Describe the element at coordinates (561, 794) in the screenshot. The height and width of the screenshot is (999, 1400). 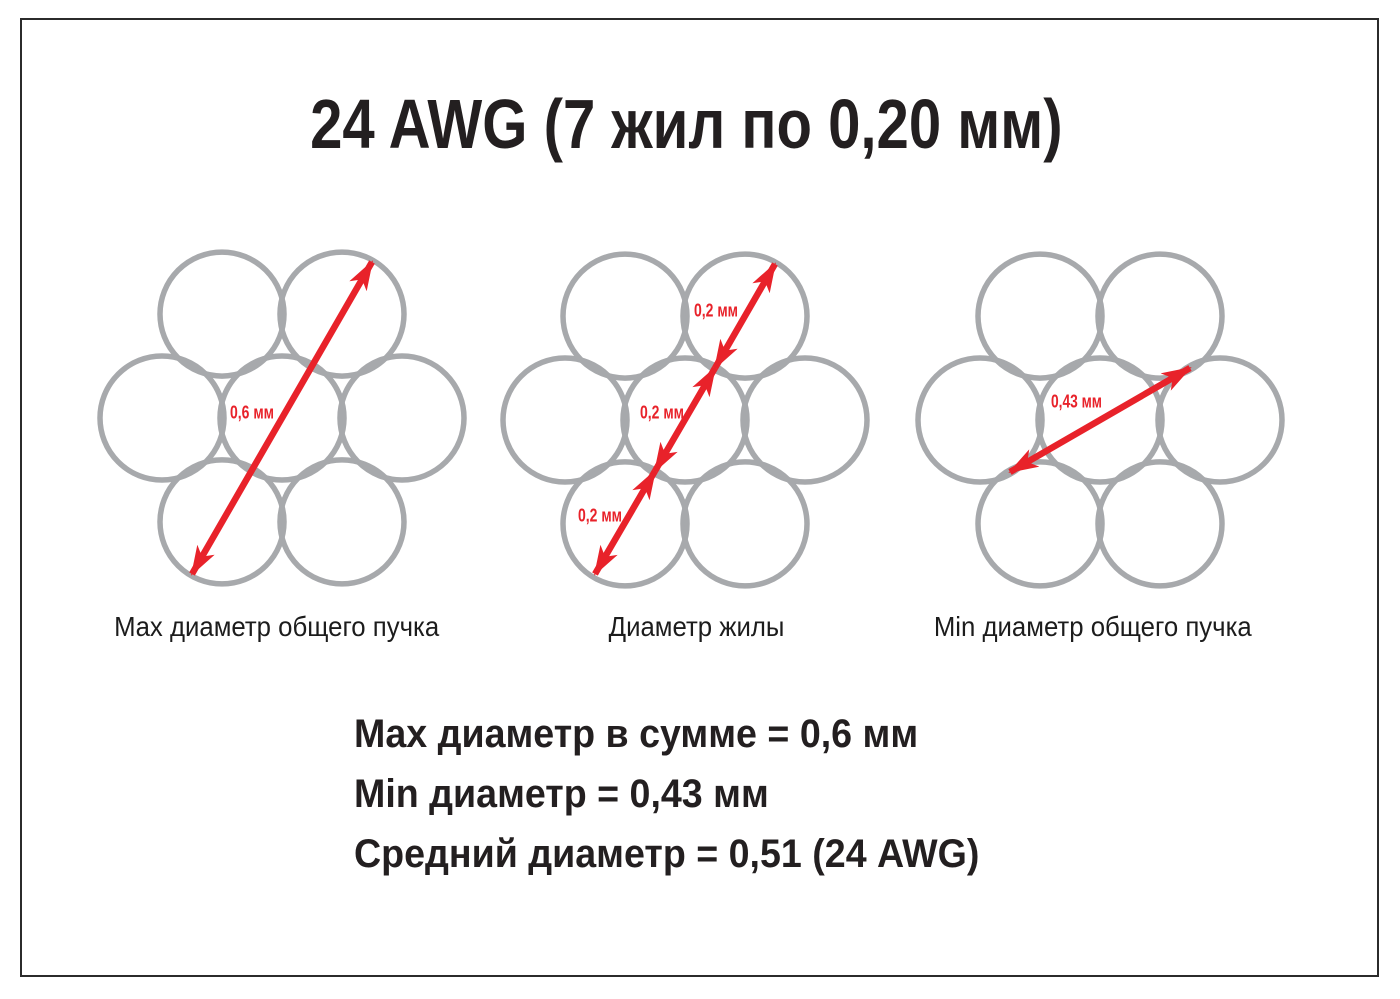
I see `summary-line-min-diameter: Min диаметр = 0,43 мм` at that location.